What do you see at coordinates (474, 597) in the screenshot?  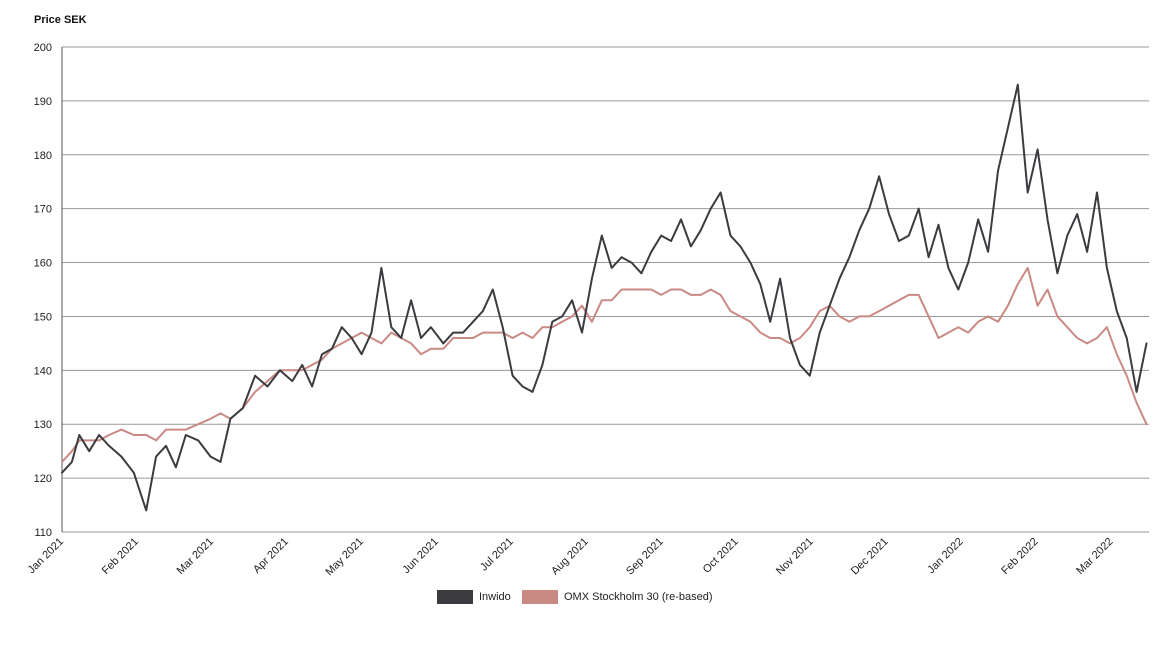 I see `legend-item-inwido: Inwido` at bounding box center [474, 597].